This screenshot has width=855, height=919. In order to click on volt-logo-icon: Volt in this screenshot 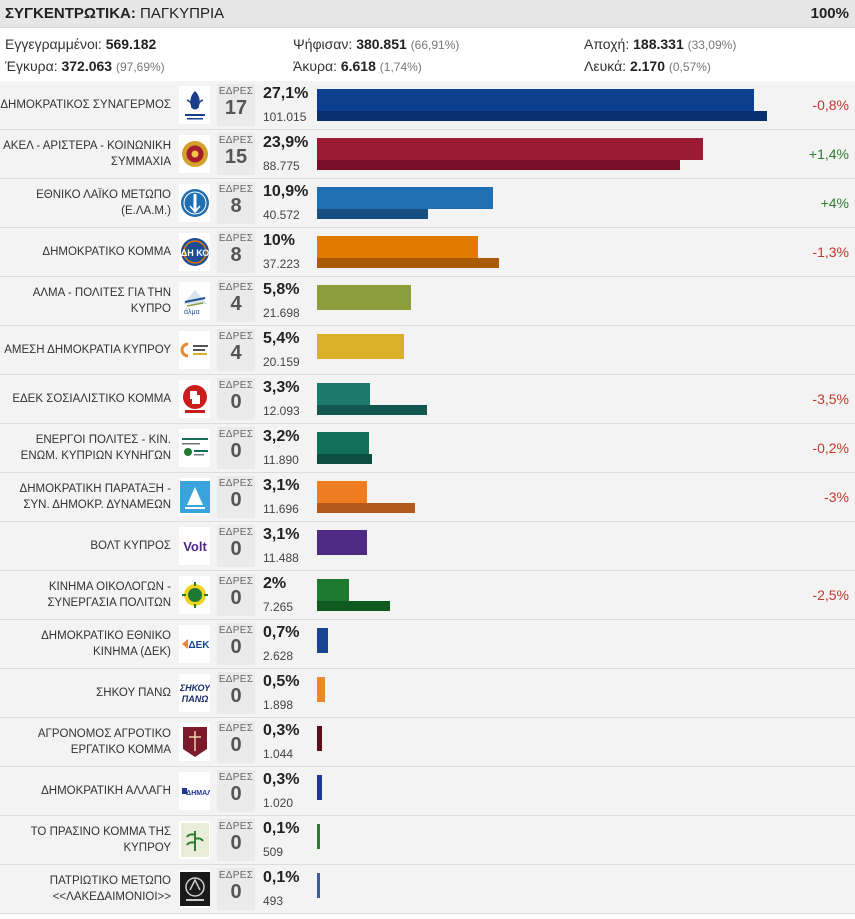, I will do `click(194, 546)`.